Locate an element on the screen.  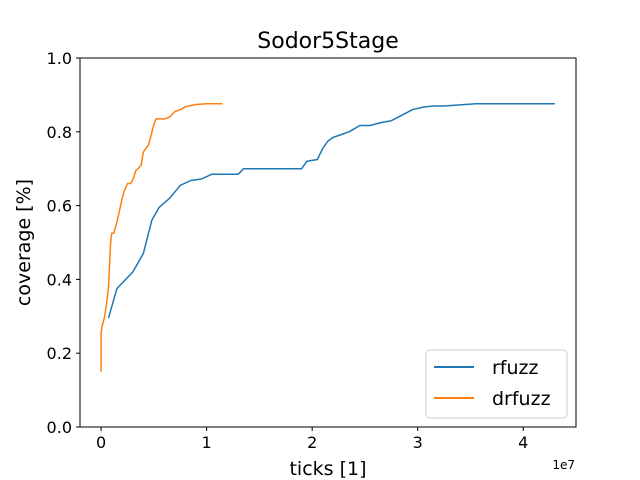
y-tick-label: 0.6 is located at coordinates (59, 206).